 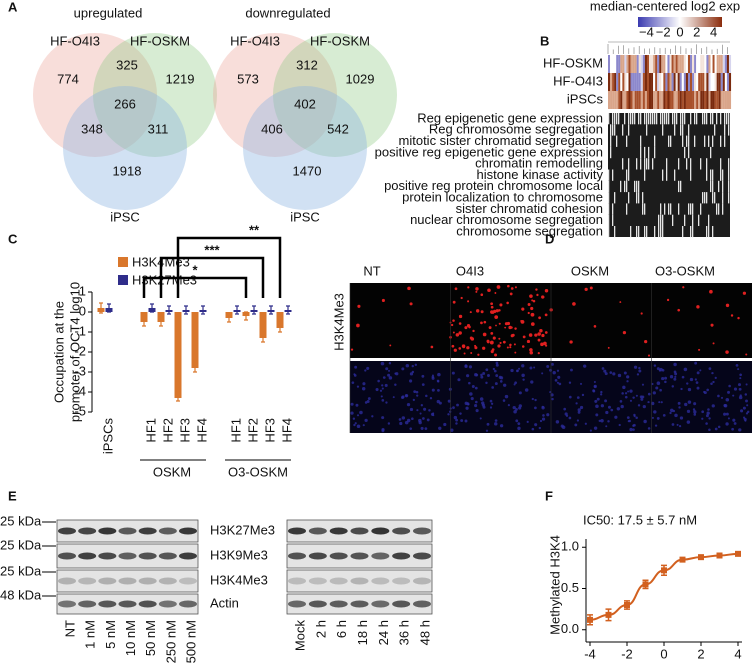 I want to click on lane-label: 5 nM, so click(x=110, y=634).